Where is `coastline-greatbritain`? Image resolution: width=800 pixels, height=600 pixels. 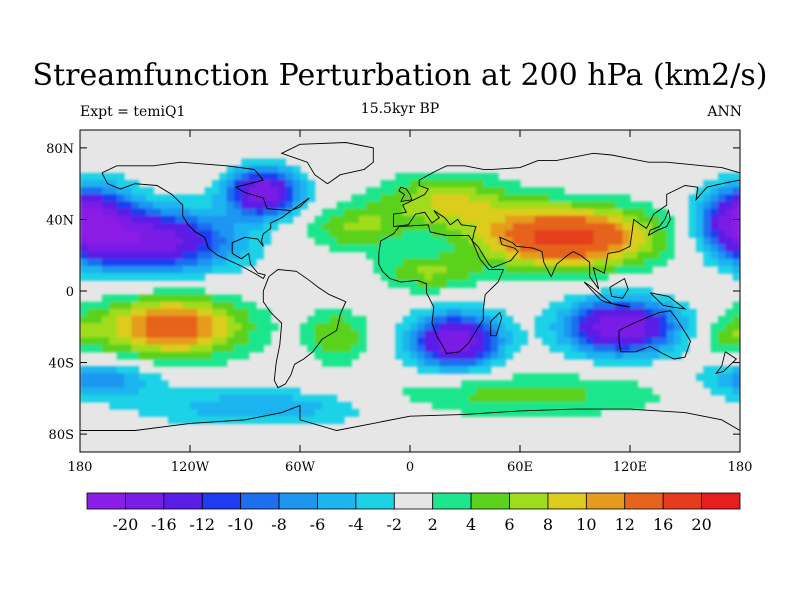 coastline-greatbritain is located at coordinates (405, 194).